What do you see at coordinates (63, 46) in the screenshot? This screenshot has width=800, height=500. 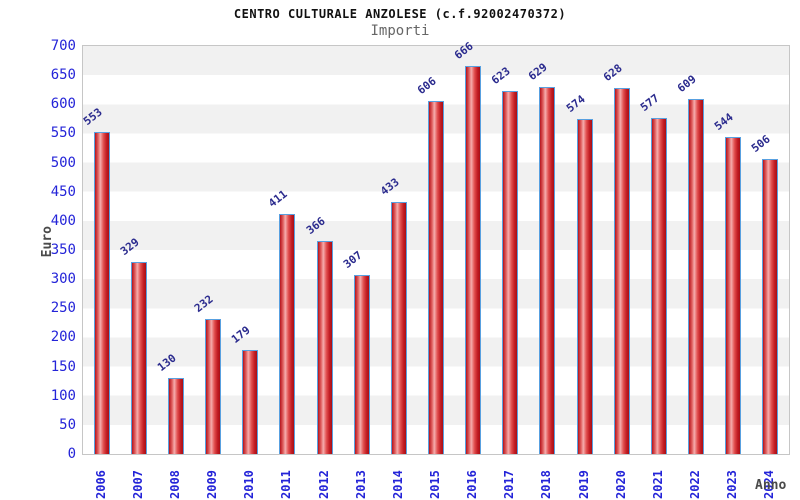 I see `y-tick-label: 700` at bounding box center [63, 46].